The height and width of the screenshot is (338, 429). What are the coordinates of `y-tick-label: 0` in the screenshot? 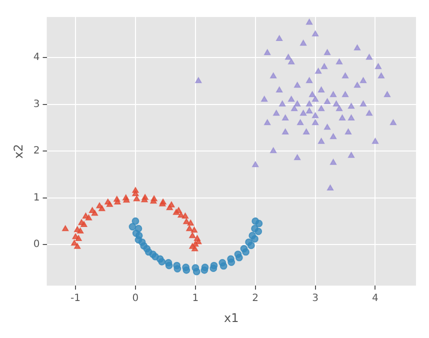 It's located at (36, 244).